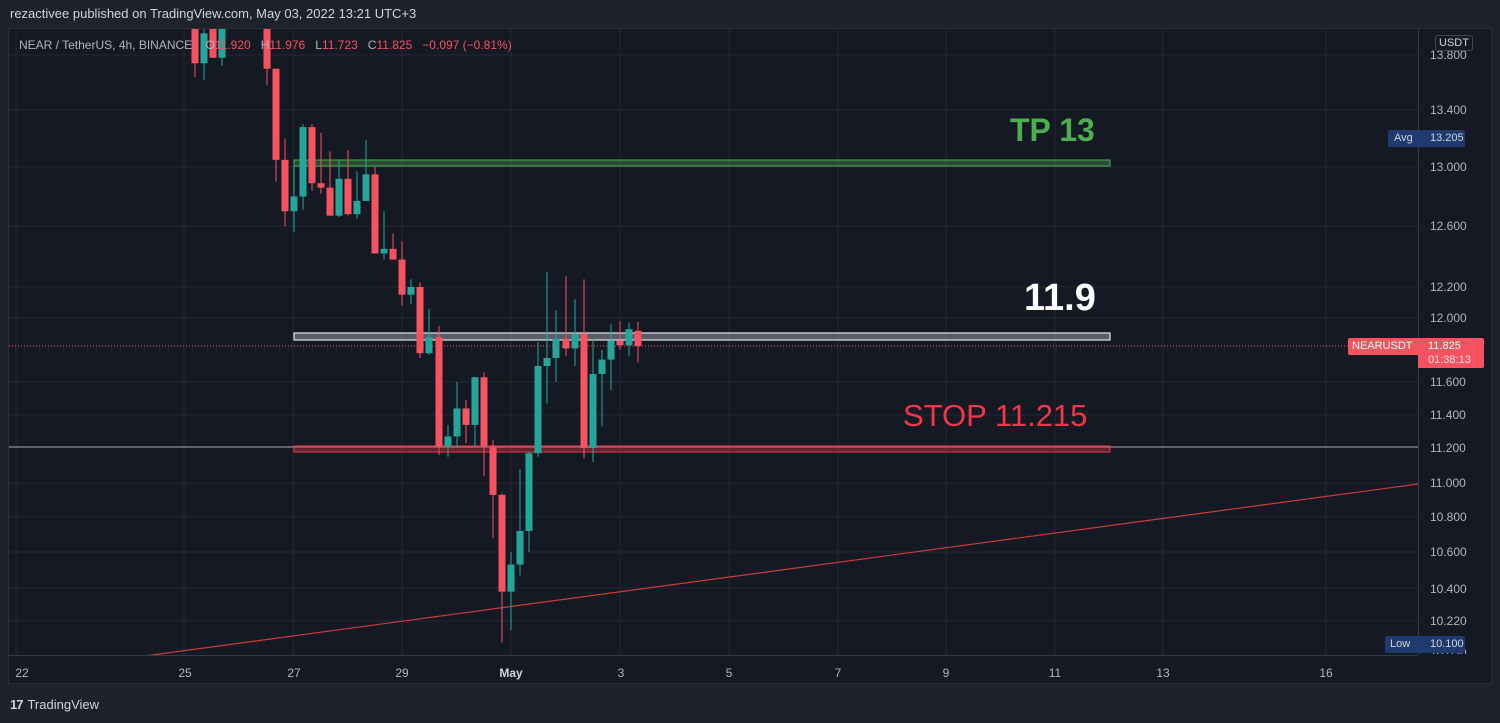 The image size is (1500, 723). Describe the element at coordinates (1448, 226) in the screenshot. I see `price-tick: 12.600` at that location.